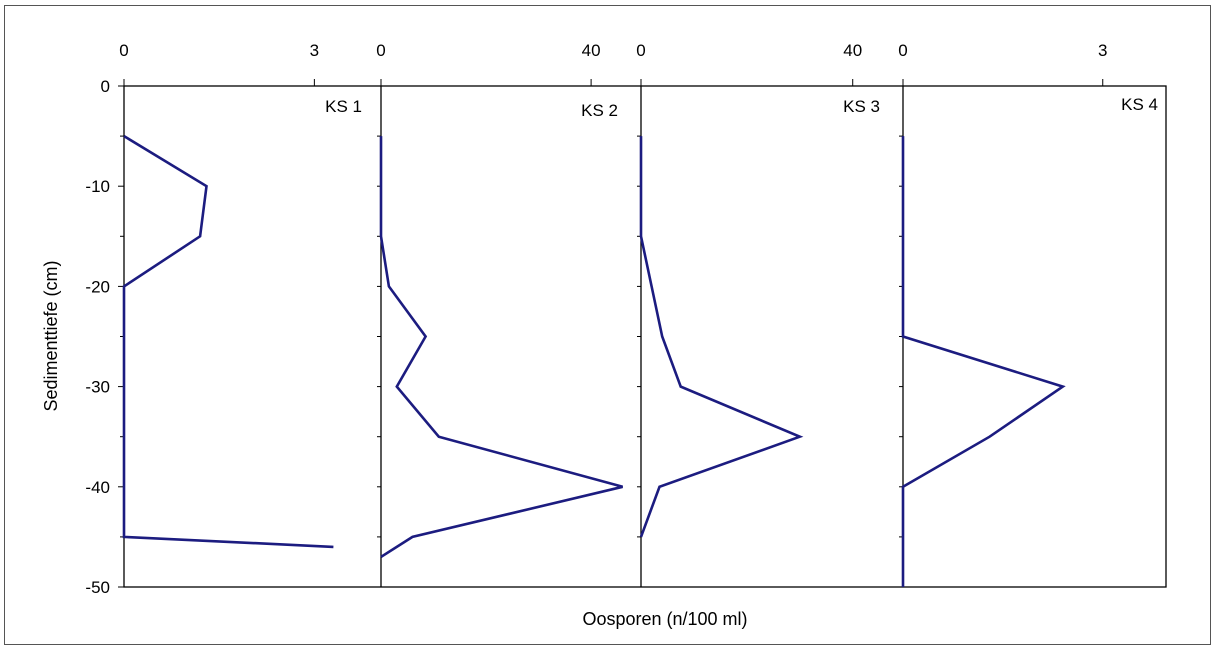 This screenshot has width=1217, height=648. What do you see at coordinates (97, 286) in the screenshot?
I see `y-tick-label: -20` at bounding box center [97, 286].